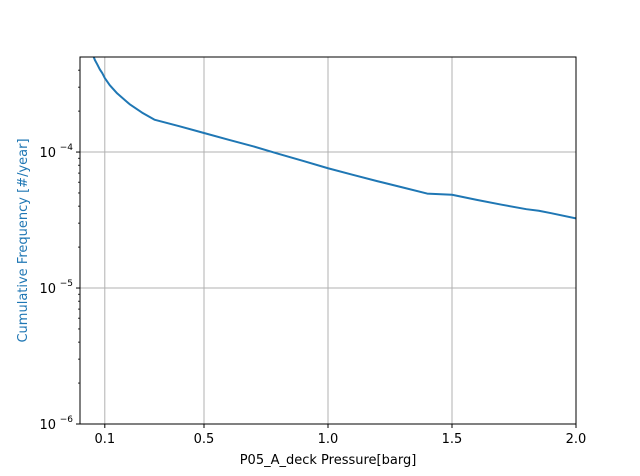 This screenshot has height=476, width=640. Describe the element at coordinates (67, 148) in the screenshot. I see `y-tick-exponent: −4` at that location.